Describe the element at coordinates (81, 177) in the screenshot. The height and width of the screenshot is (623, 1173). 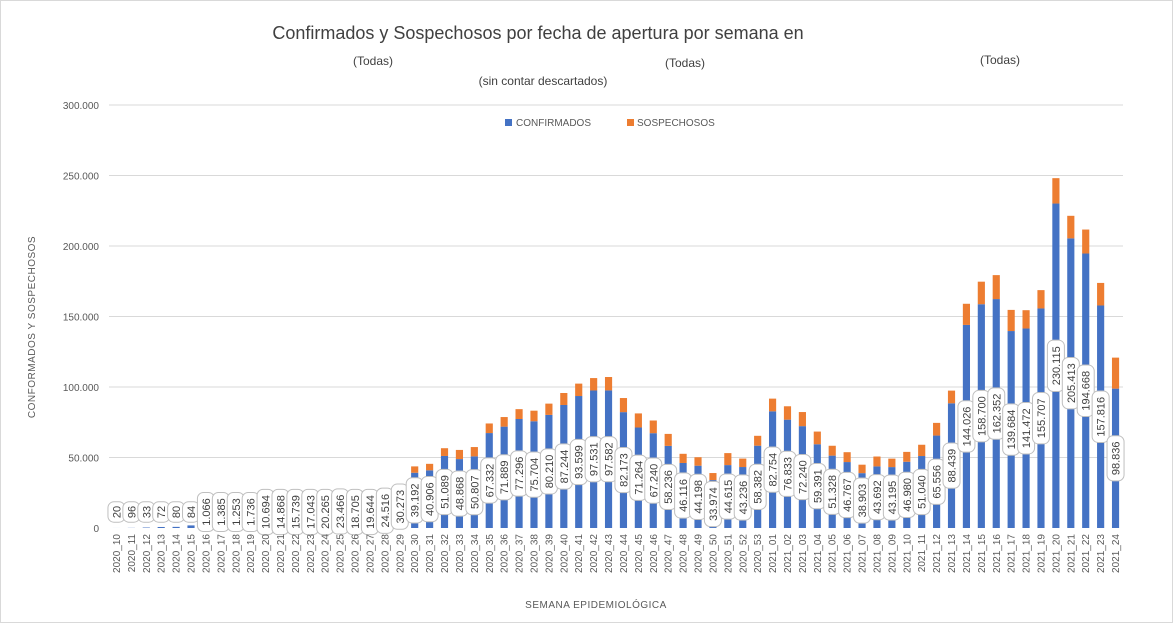
I see `y-tick-label: 250.000` at that location.